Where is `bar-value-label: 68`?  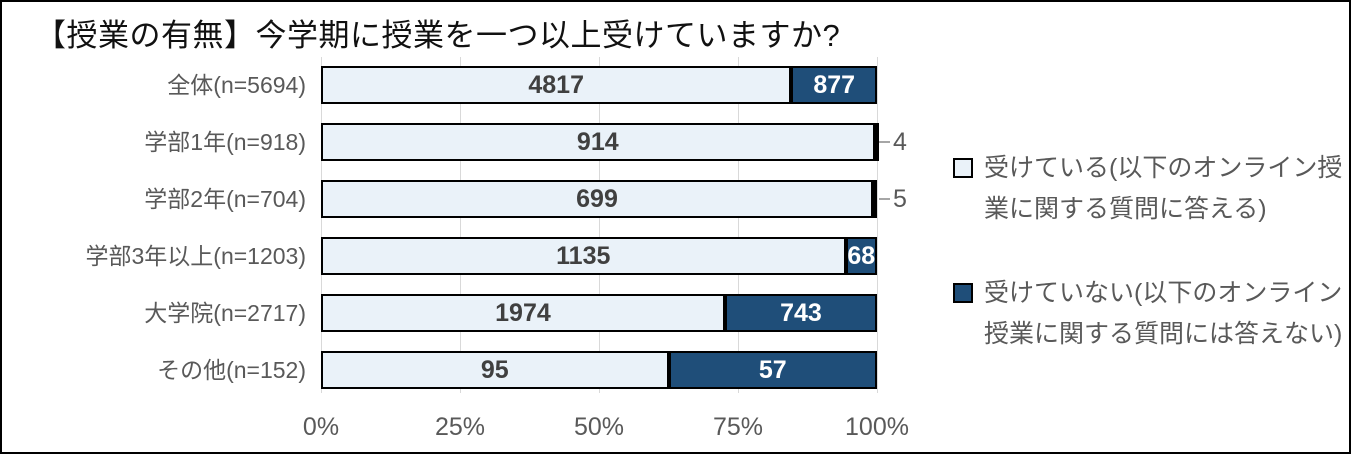
bar-value-label: 68 is located at coordinates (861, 255).